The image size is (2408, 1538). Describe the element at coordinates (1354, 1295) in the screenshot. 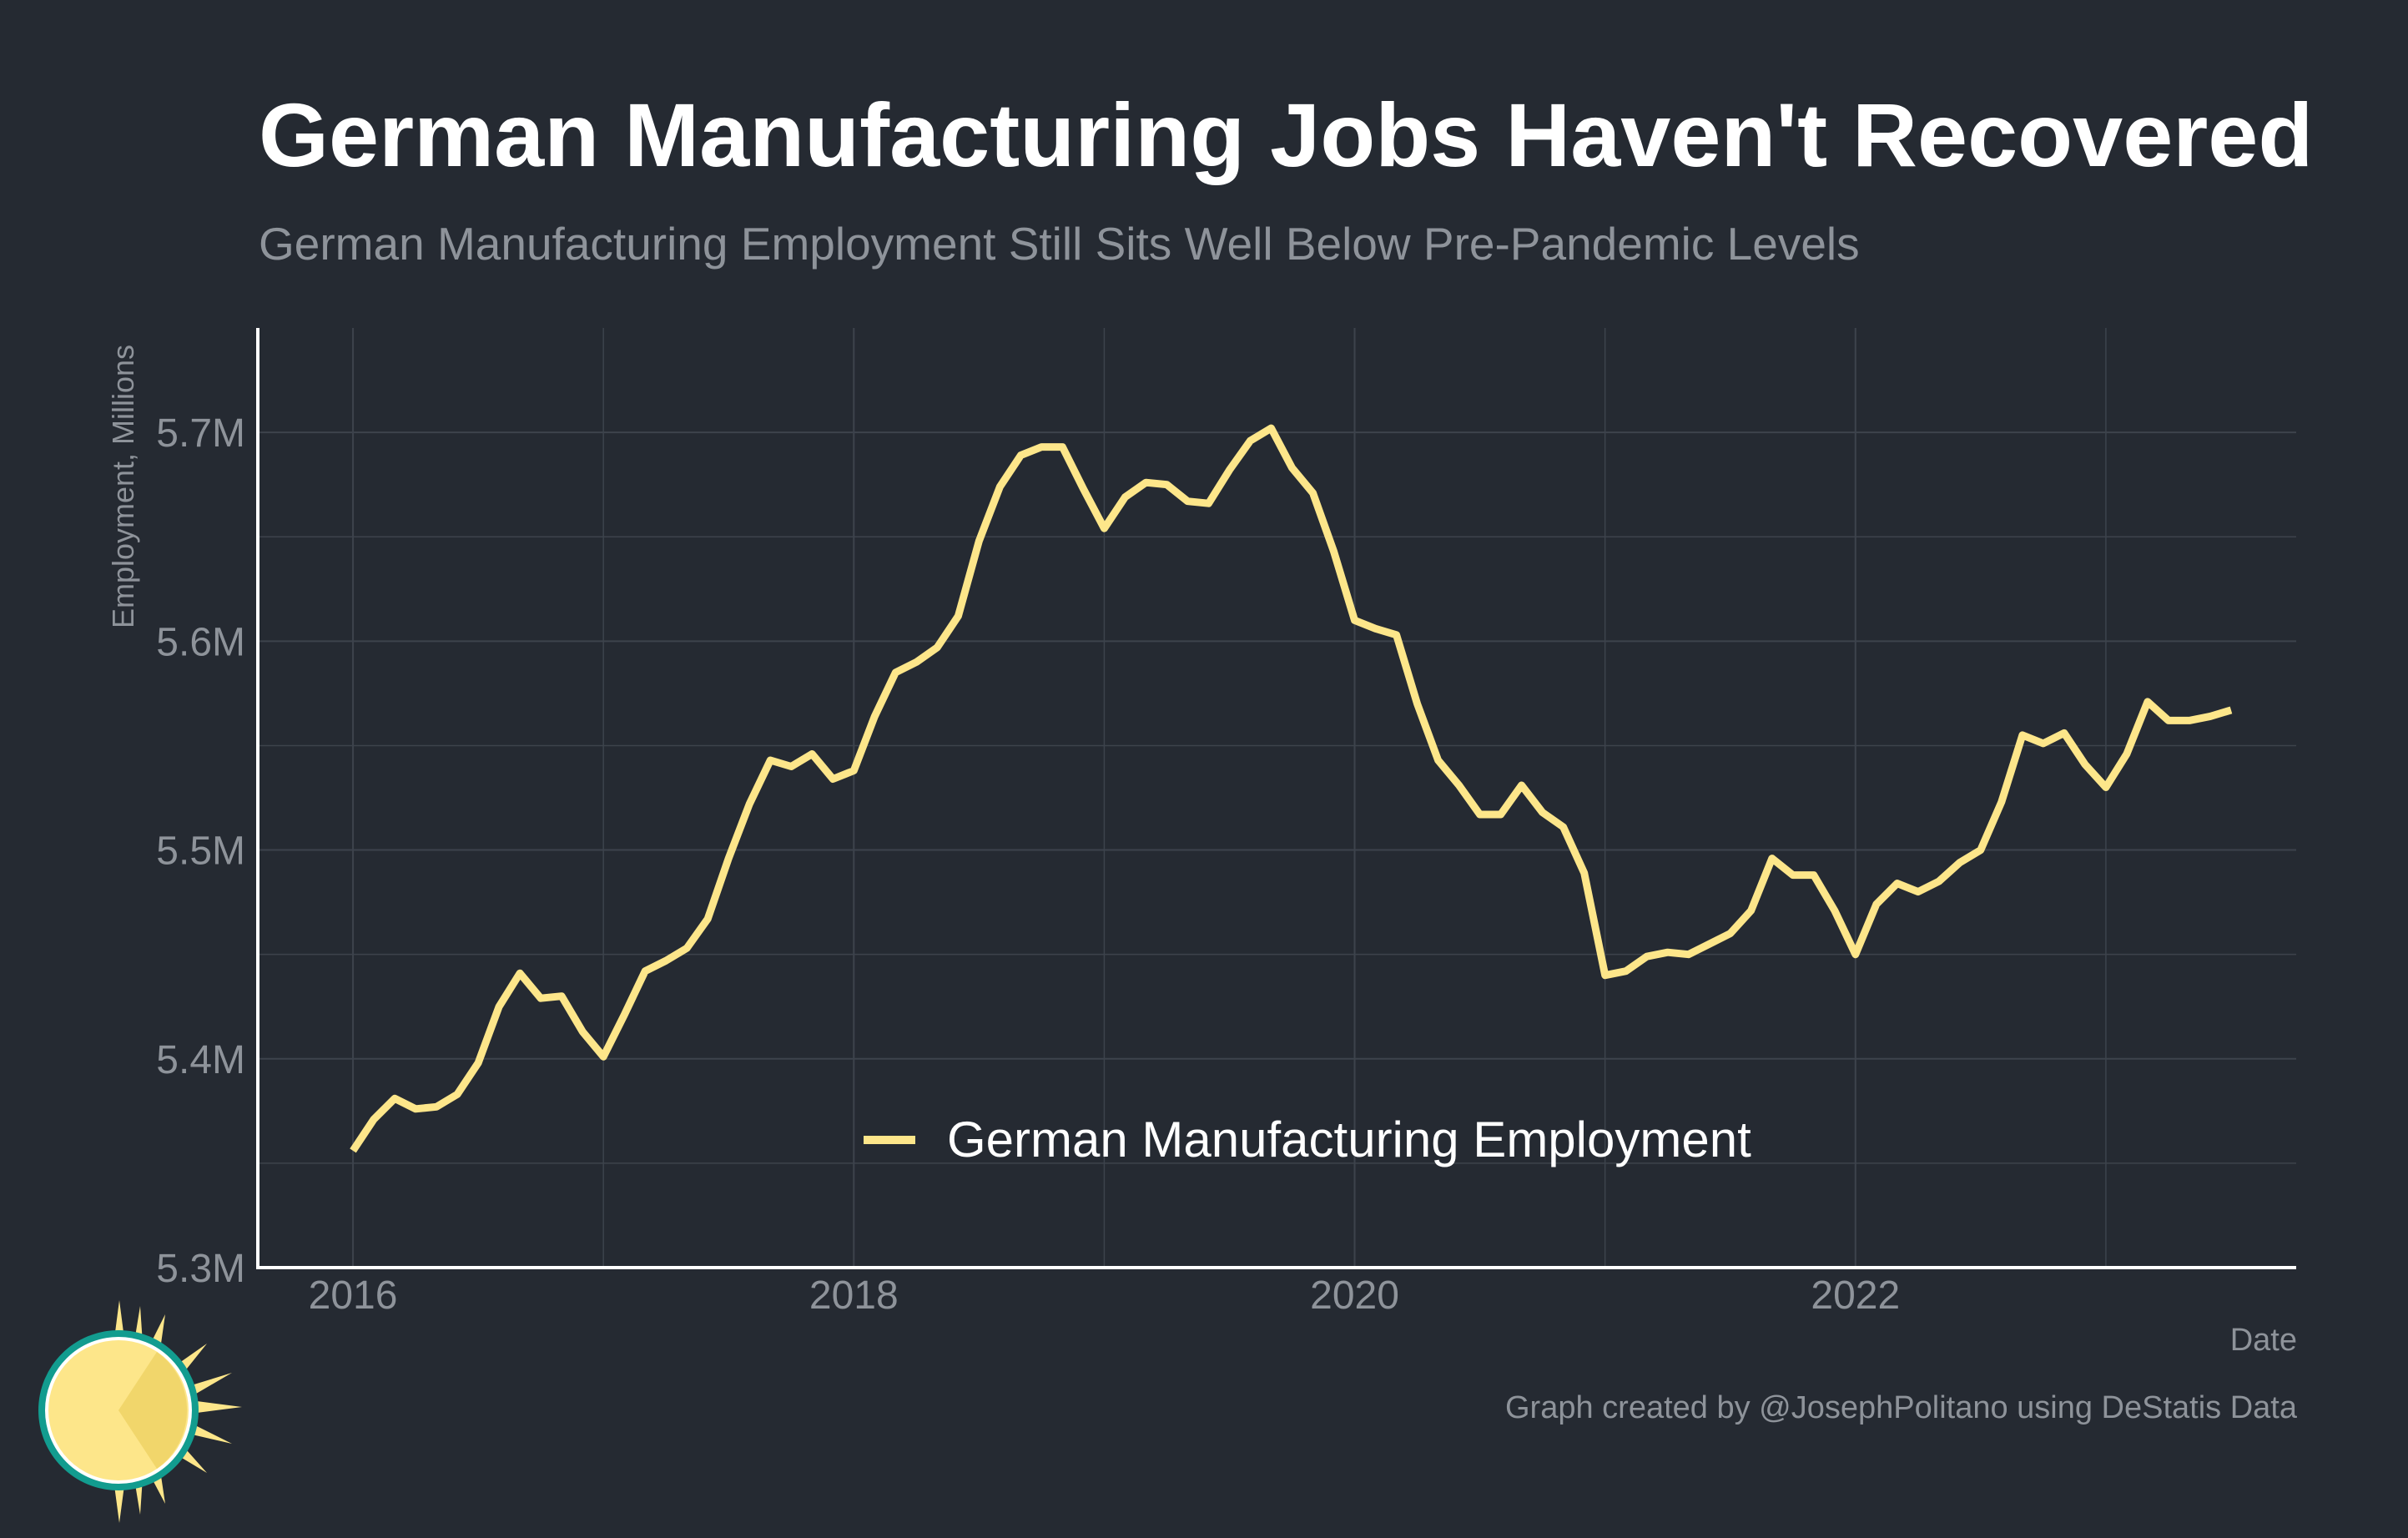

I see `x-tick-label: 2020` at that location.